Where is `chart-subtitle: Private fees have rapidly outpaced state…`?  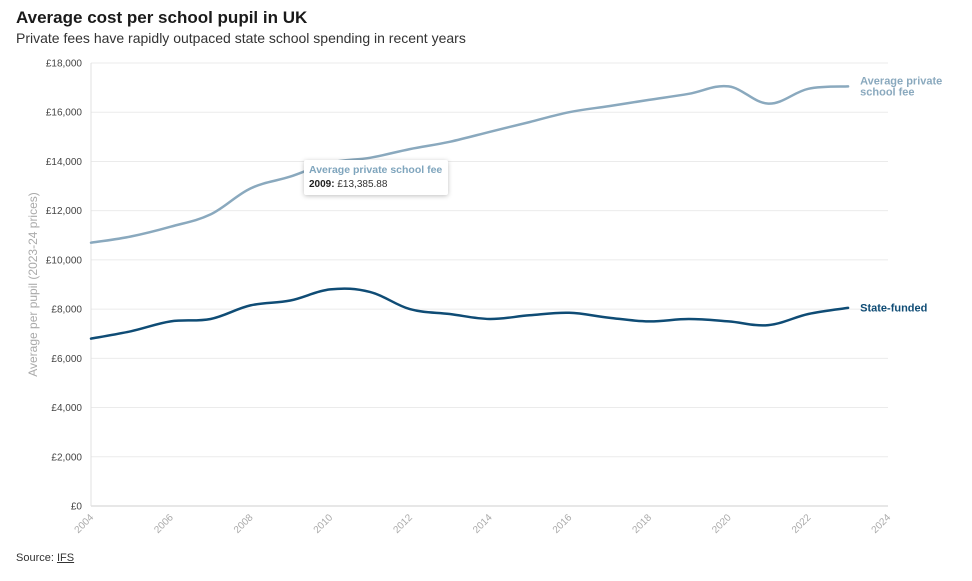 chart-subtitle: Private fees have rapidly outpaced state… is located at coordinates (241, 38).